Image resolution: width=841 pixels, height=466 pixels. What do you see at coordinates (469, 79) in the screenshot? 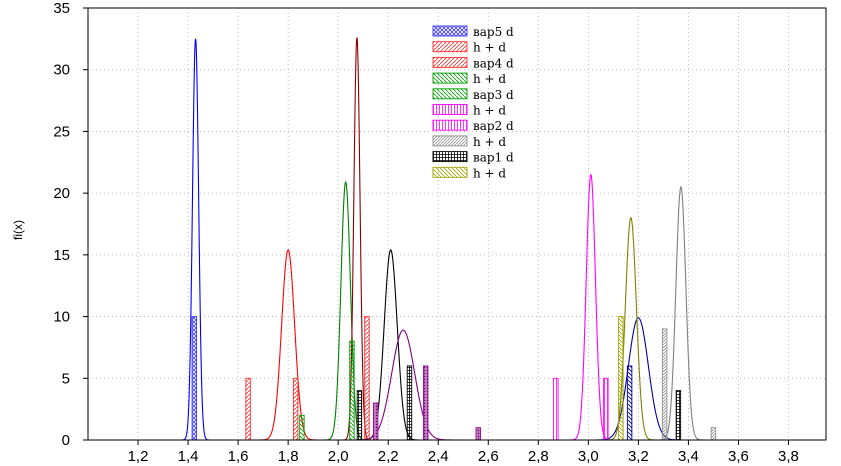
I see `legend-item-3: h + d` at bounding box center [469, 79].